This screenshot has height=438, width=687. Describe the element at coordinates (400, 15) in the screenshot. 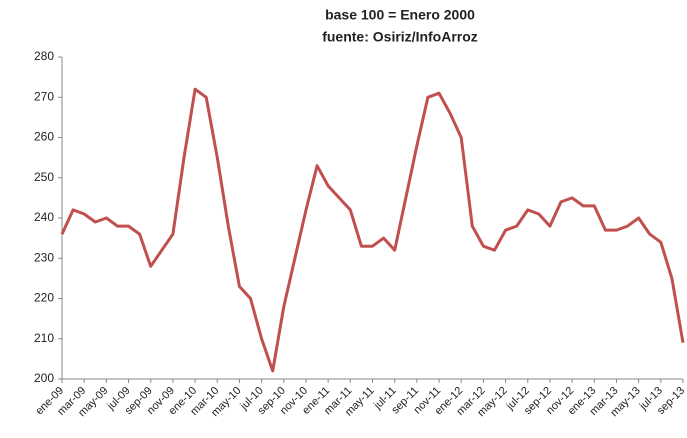

I see `chart-title: base 100 = Enero 2000` at that location.